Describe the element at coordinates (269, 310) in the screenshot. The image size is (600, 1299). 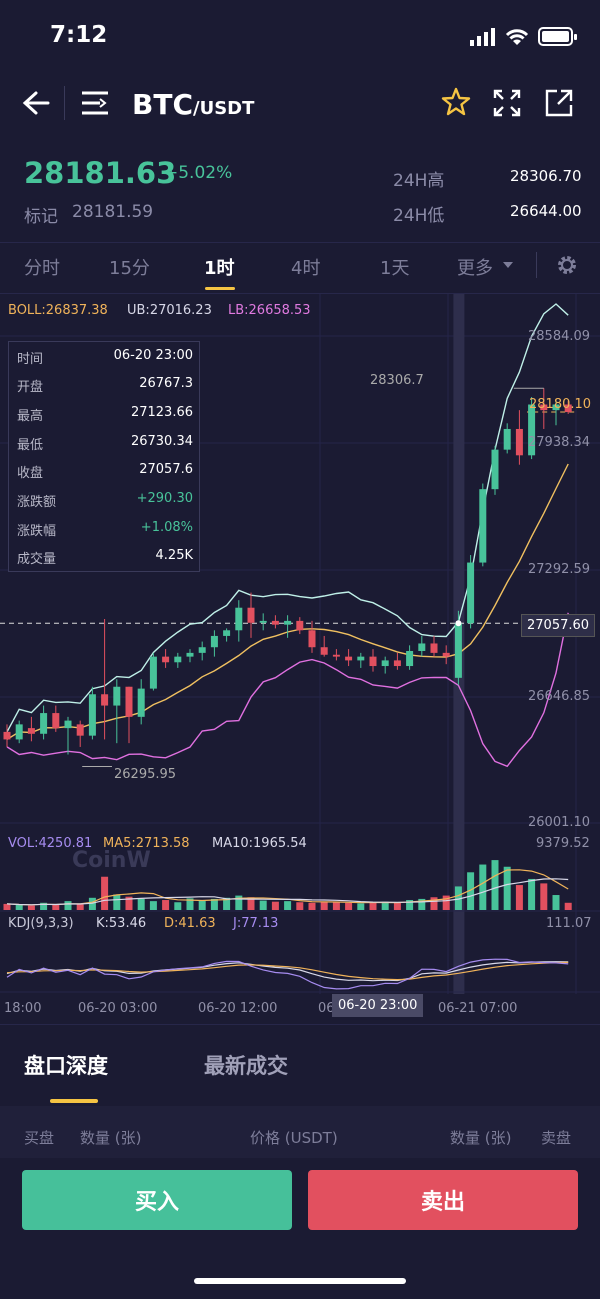
I see `lb-value: LB:26658.53` at that location.